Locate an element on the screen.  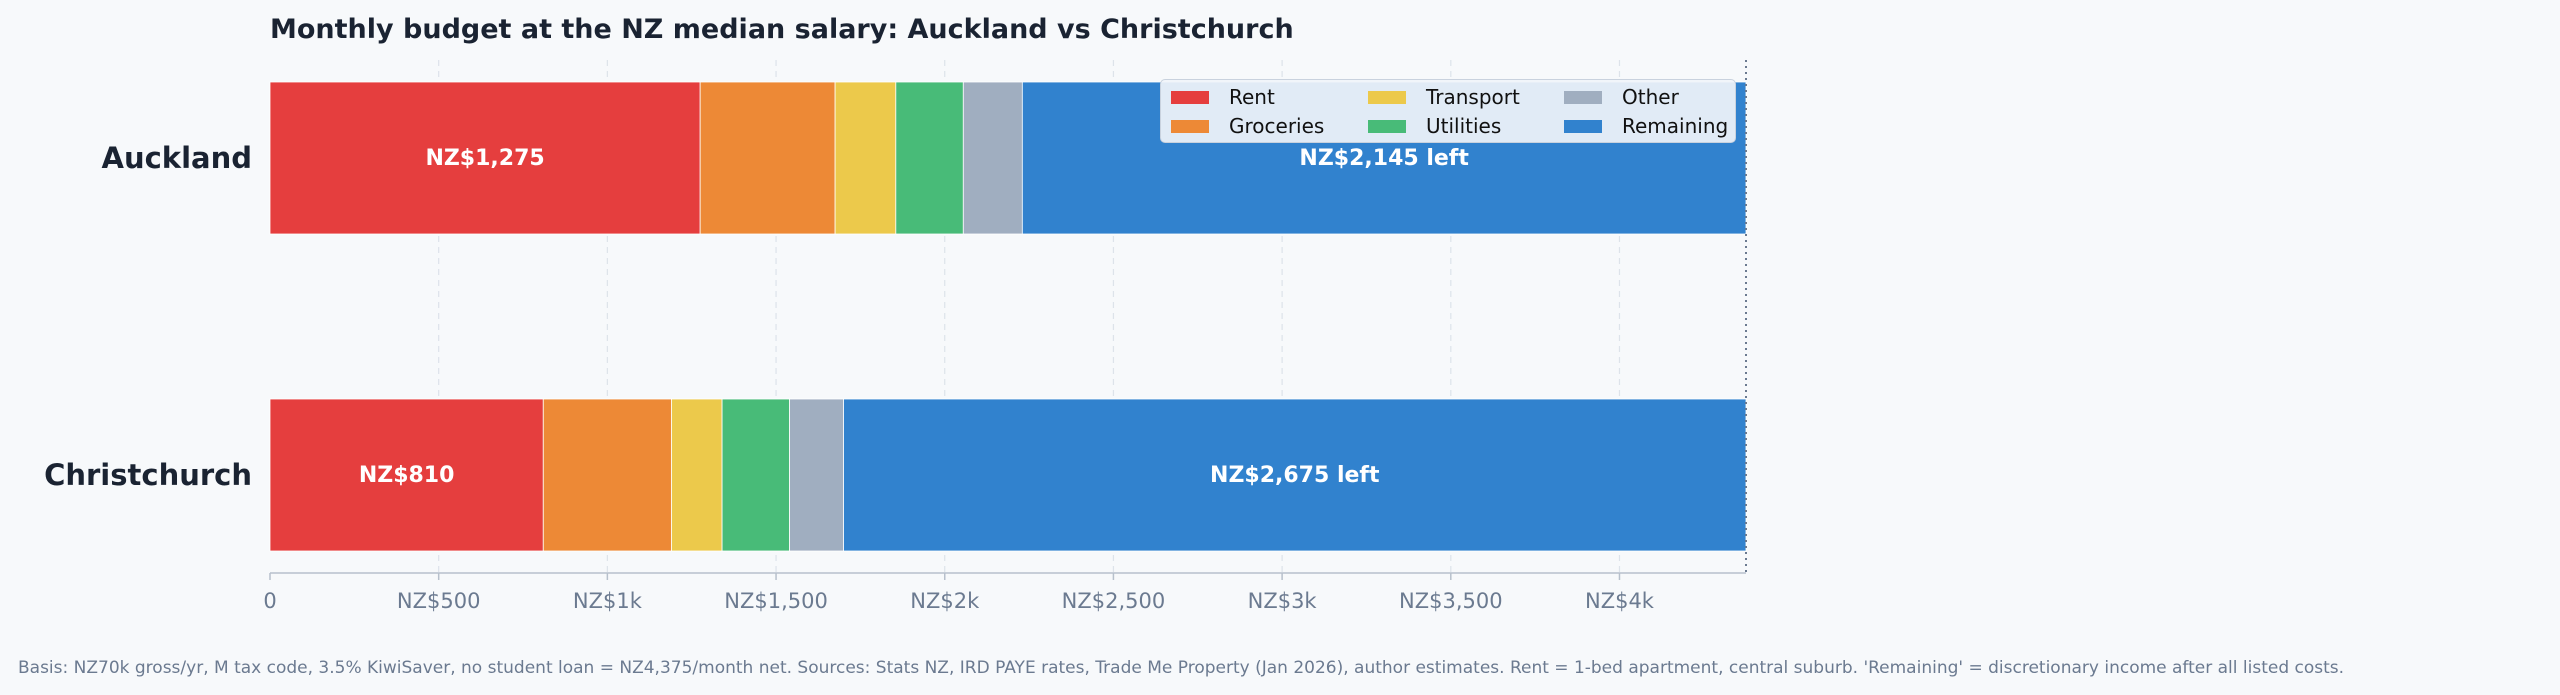
x-tick-label: NZ$2k is located at coordinates (945, 601).